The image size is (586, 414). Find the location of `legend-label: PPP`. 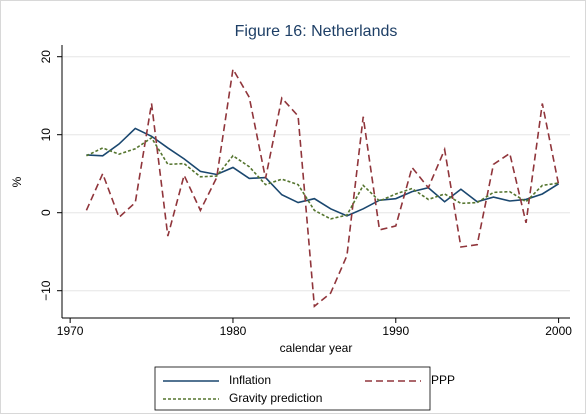

legend-label: PPP is located at coordinates (443, 380).